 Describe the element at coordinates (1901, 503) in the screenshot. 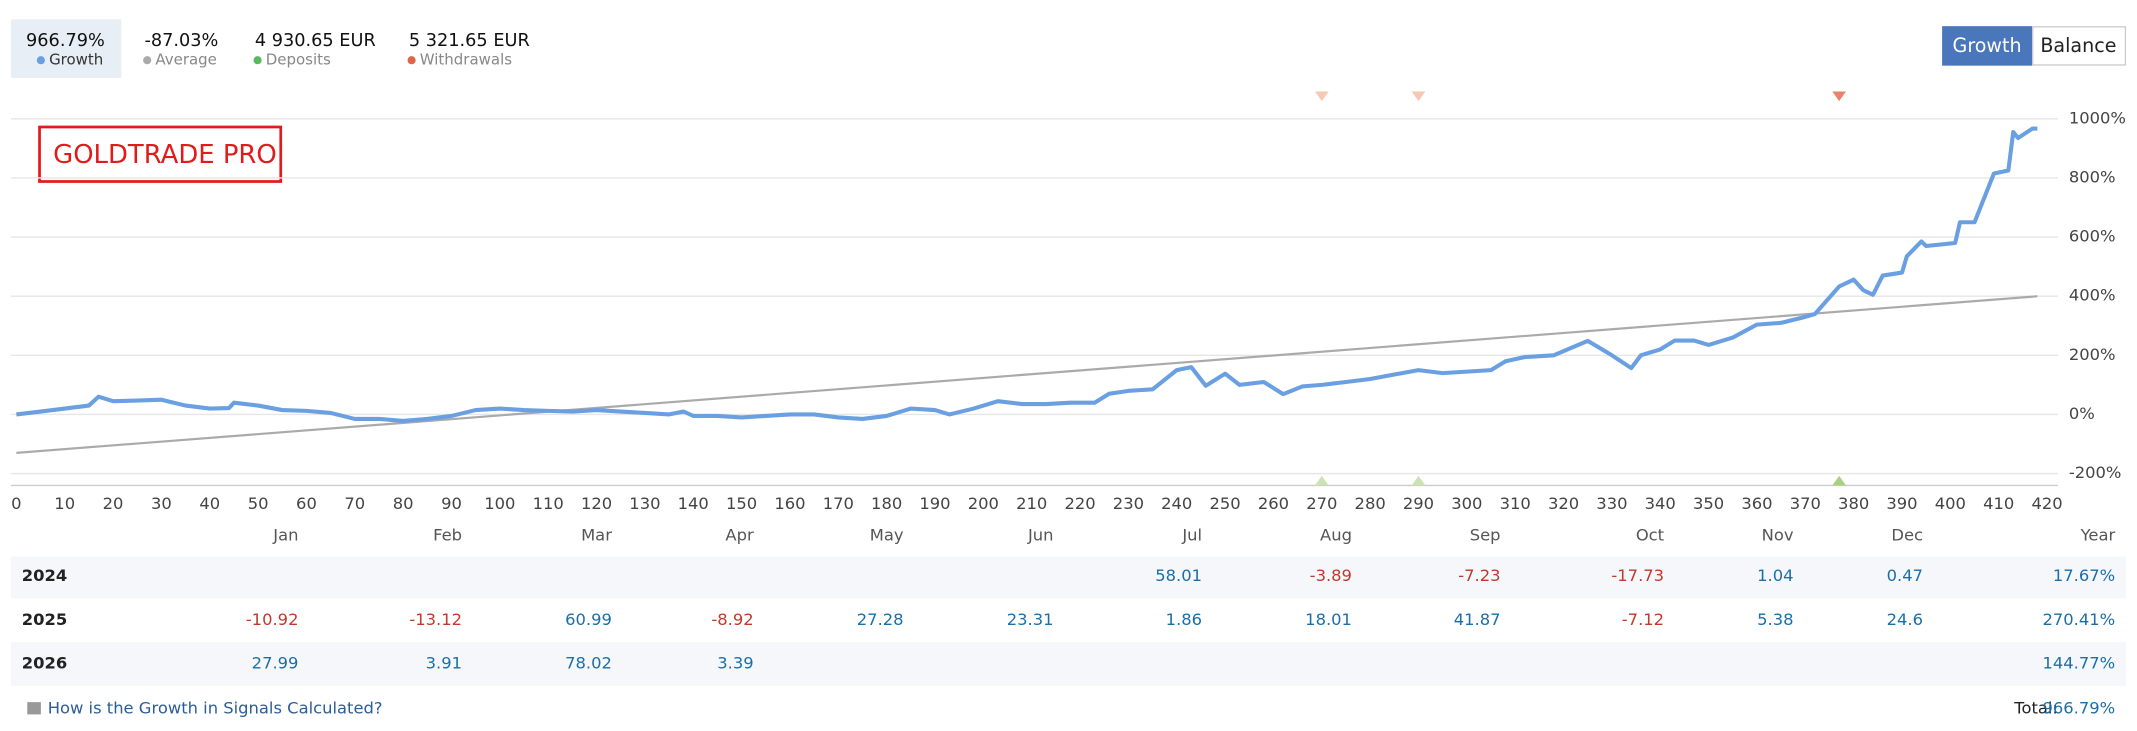

I see `x-tick-label: 390` at that location.